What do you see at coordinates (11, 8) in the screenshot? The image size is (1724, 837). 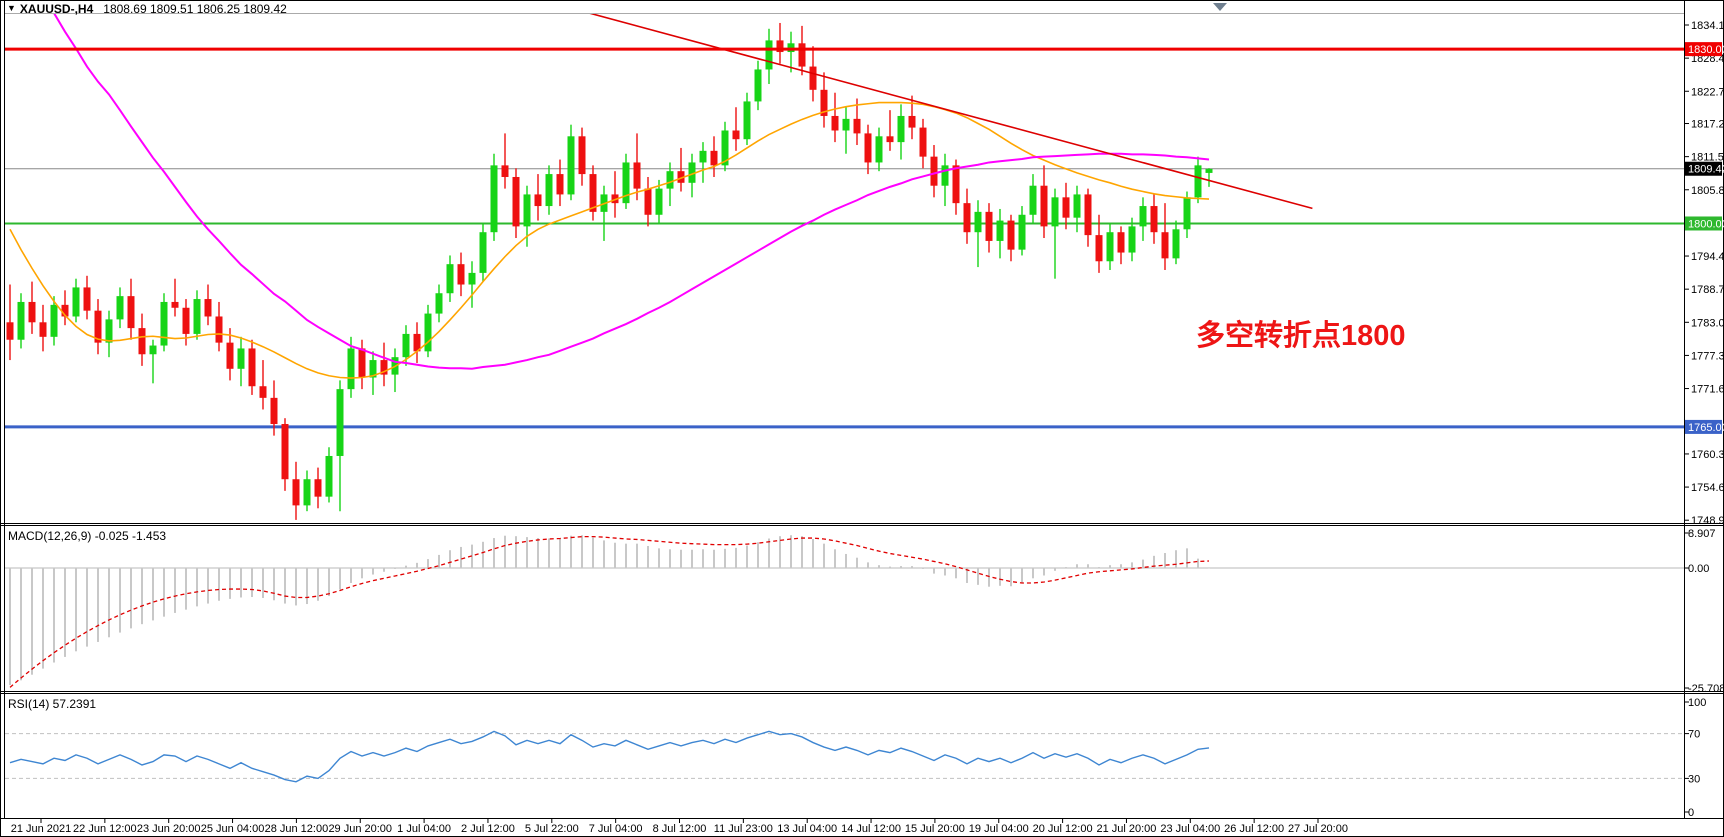 I see `chart-dropdown-icon: ▼` at bounding box center [11, 8].